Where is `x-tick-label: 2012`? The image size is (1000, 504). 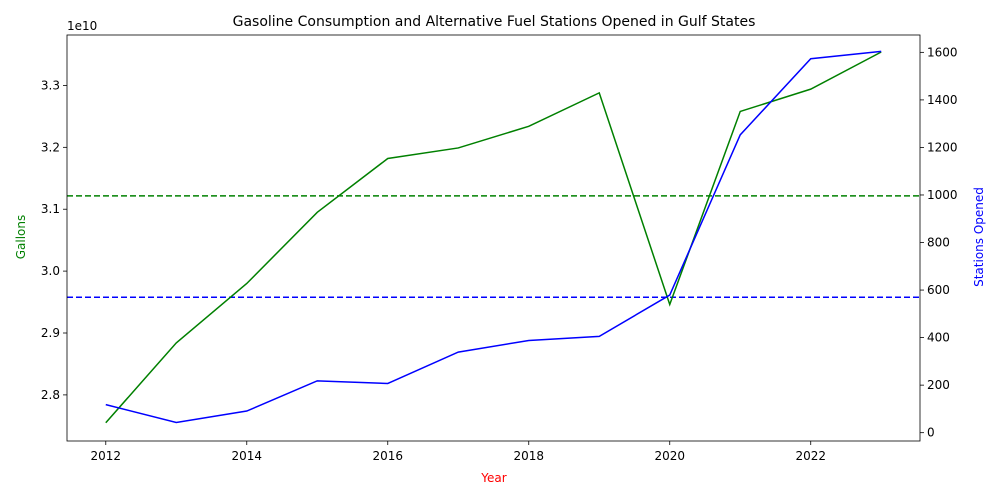 x-tick-label: 2012 is located at coordinates (105, 456).